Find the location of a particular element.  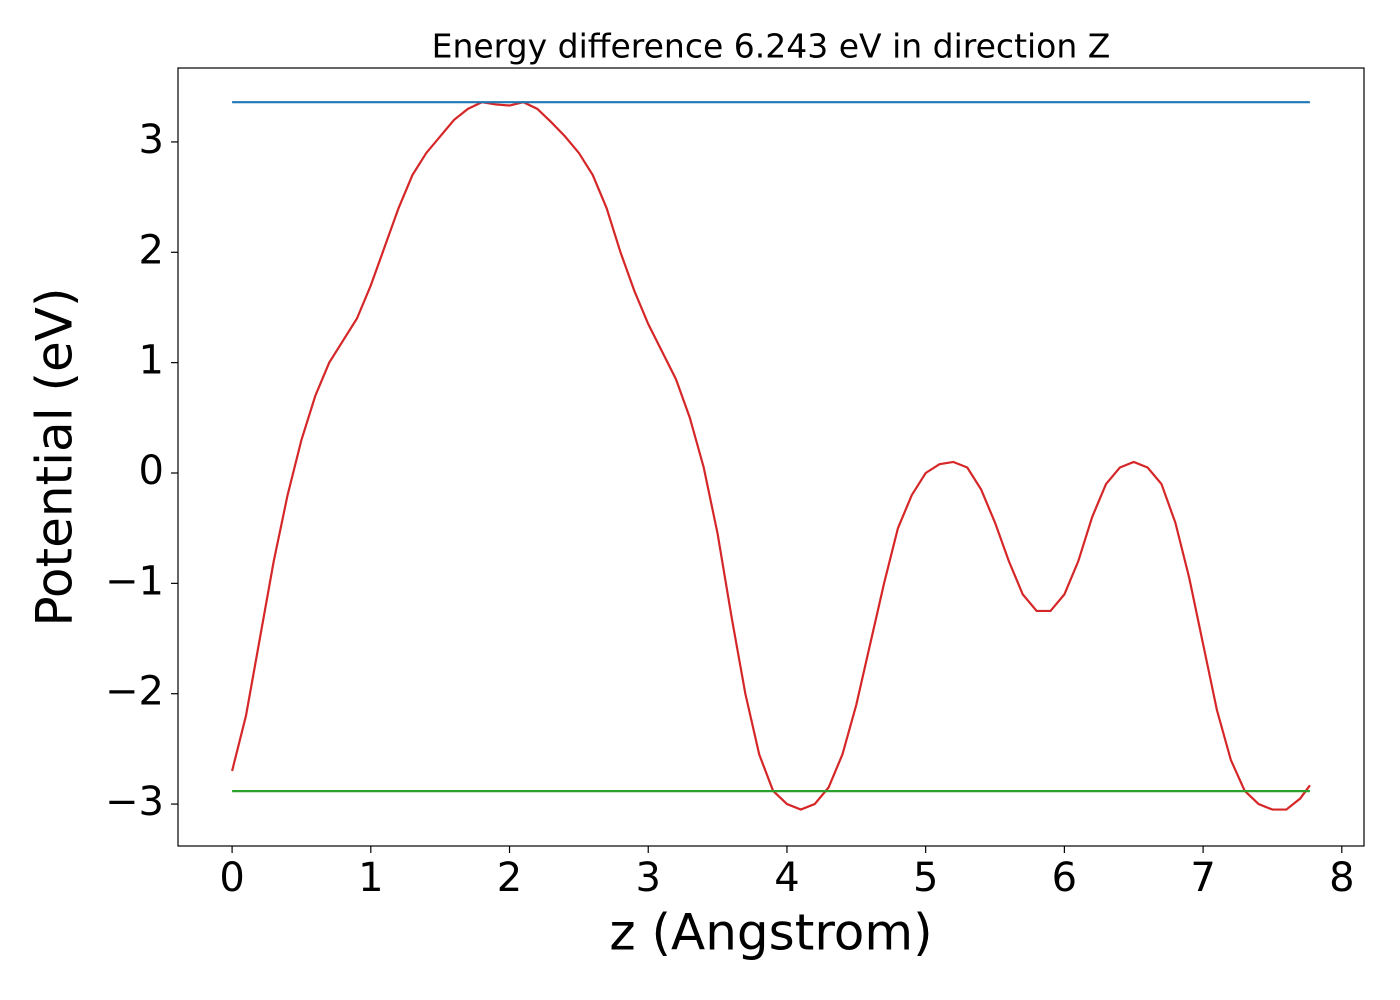

x-tick-label: 5 is located at coordinates (925, 878).